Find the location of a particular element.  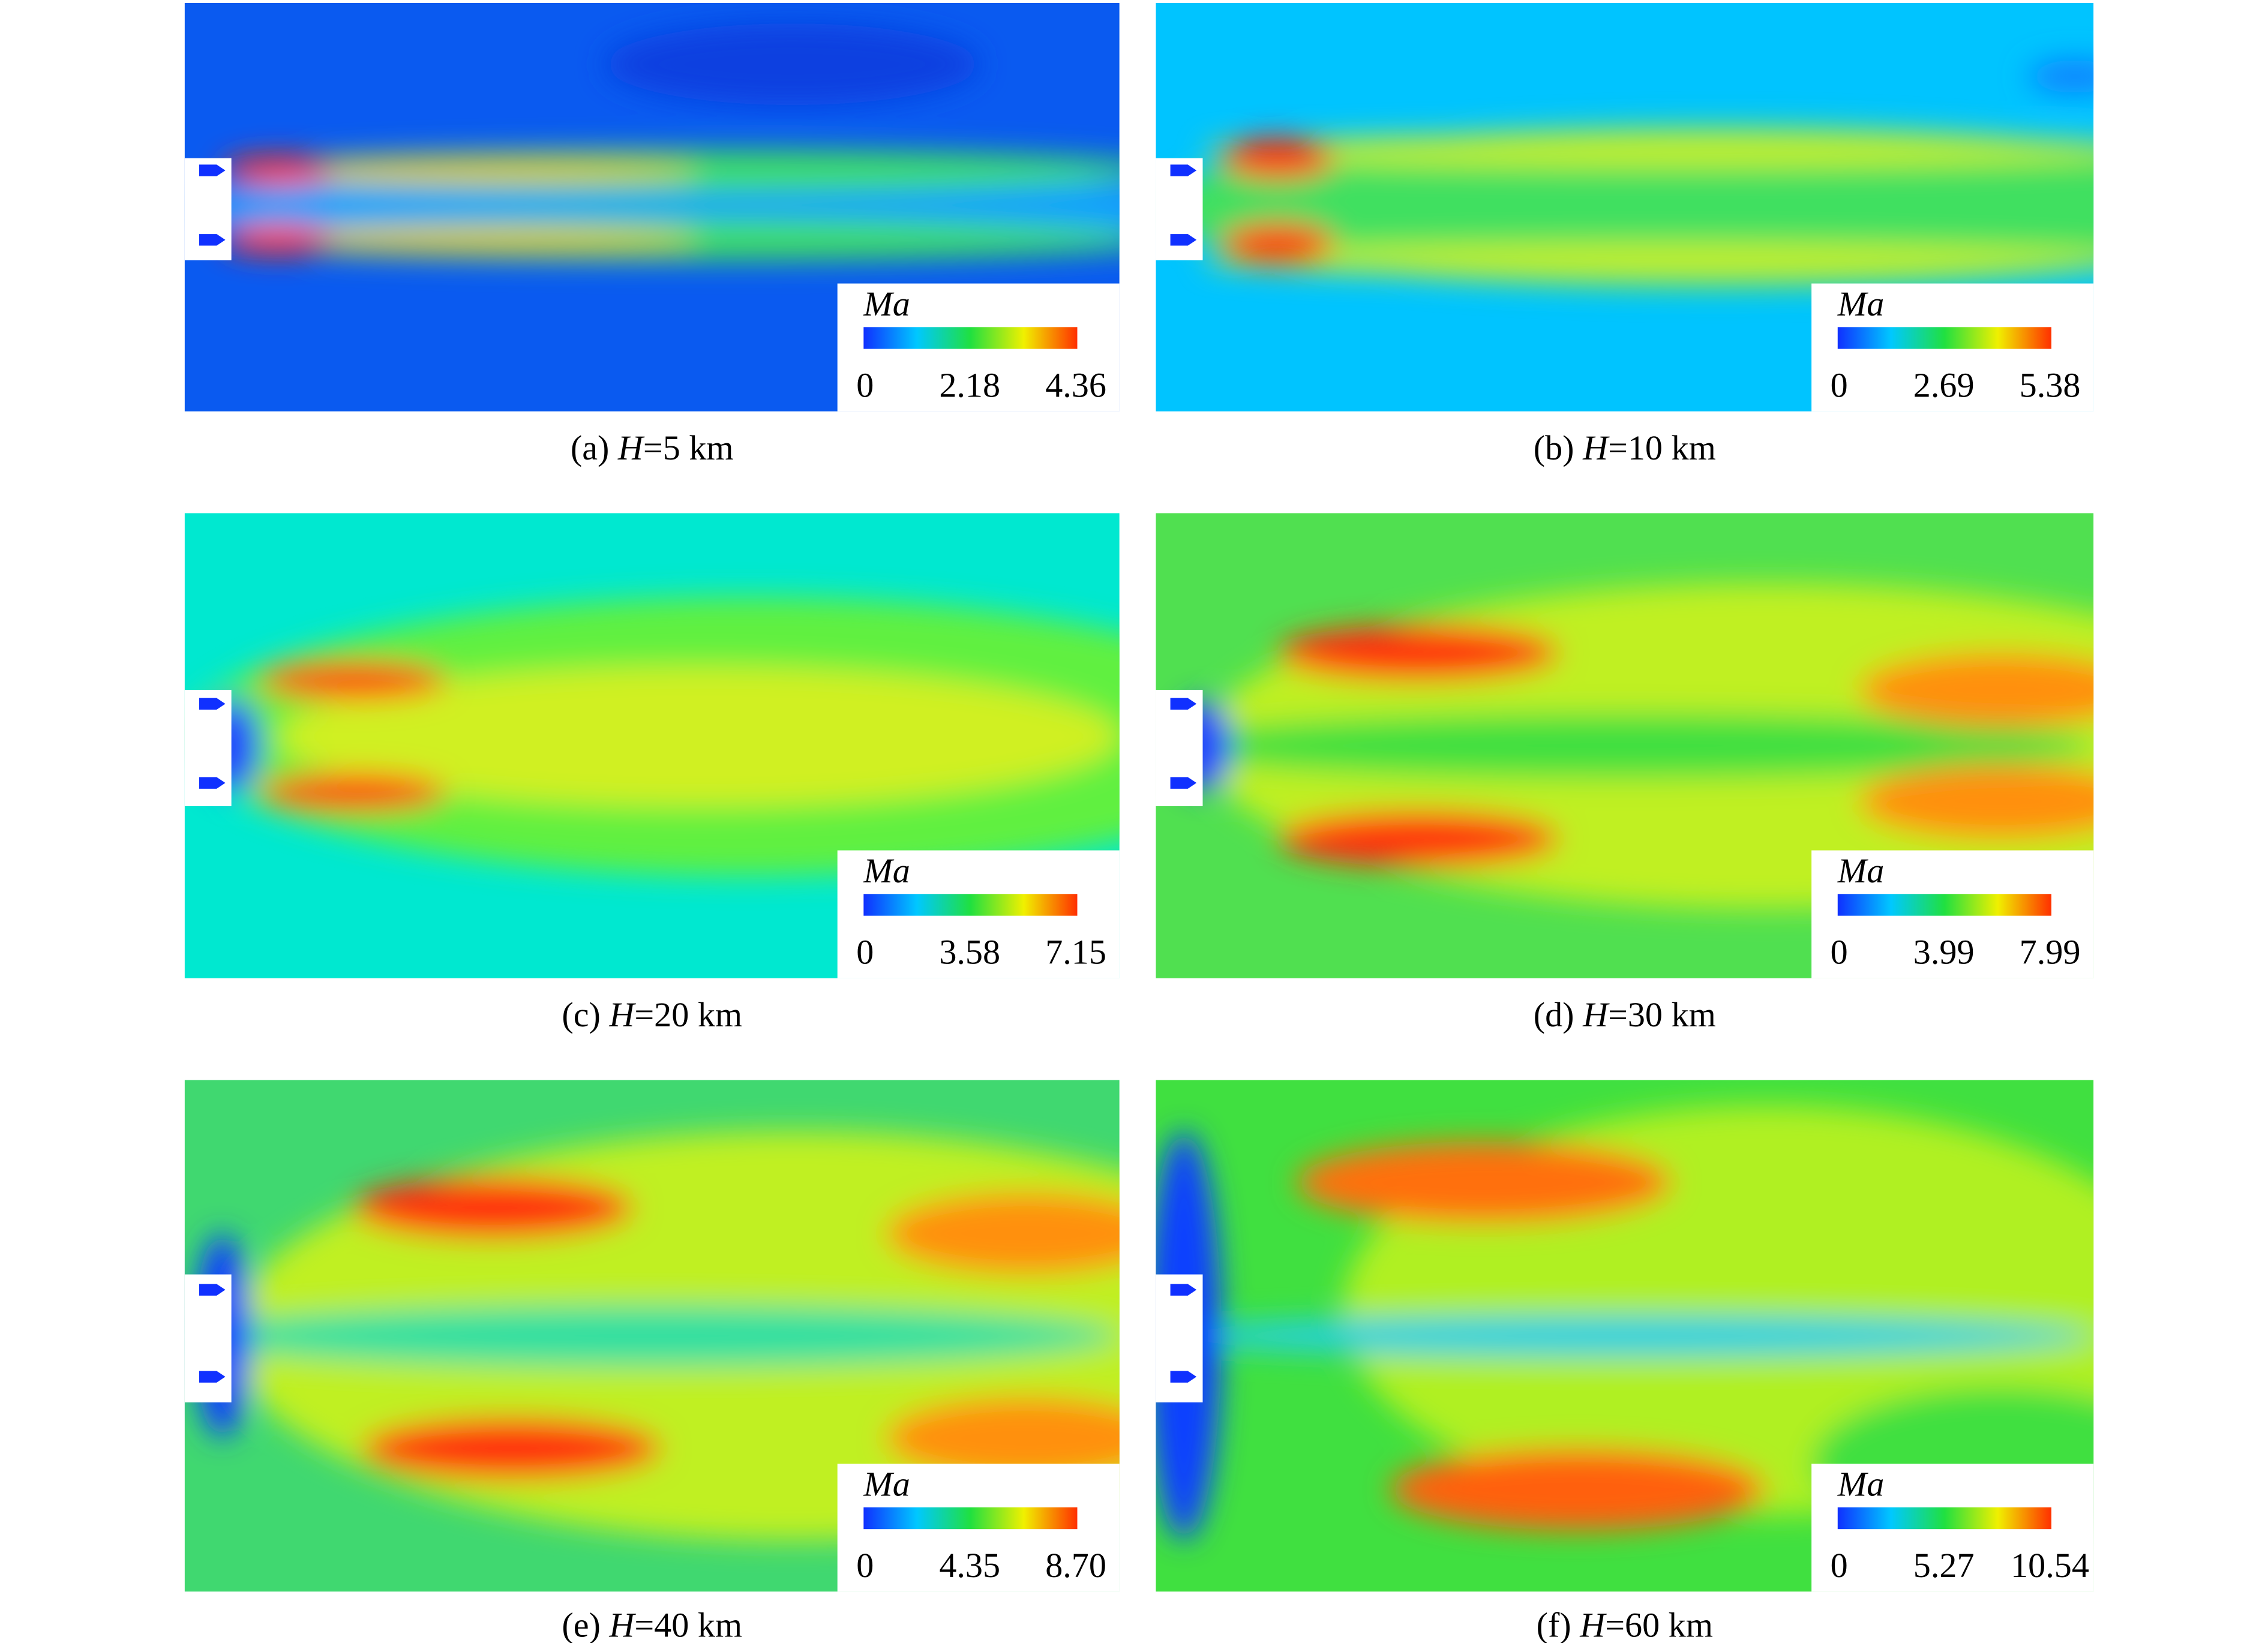

caption-label: (f) is located at coordinates (1554, 1624).